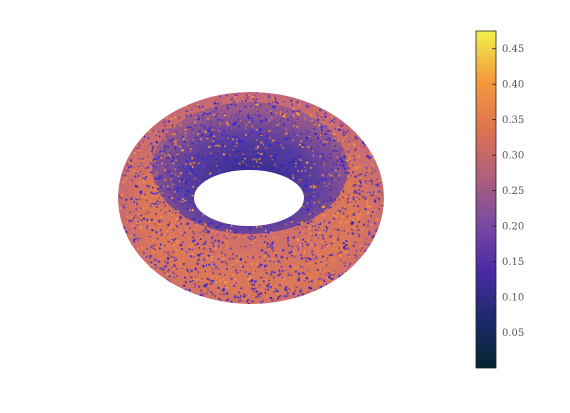 The image size is (570, 413). Describe the element at coordinates (499, 199) in the screenshot. I see `colorbar: 0.050.100.150.200.250.300.350.400.45` at that location.